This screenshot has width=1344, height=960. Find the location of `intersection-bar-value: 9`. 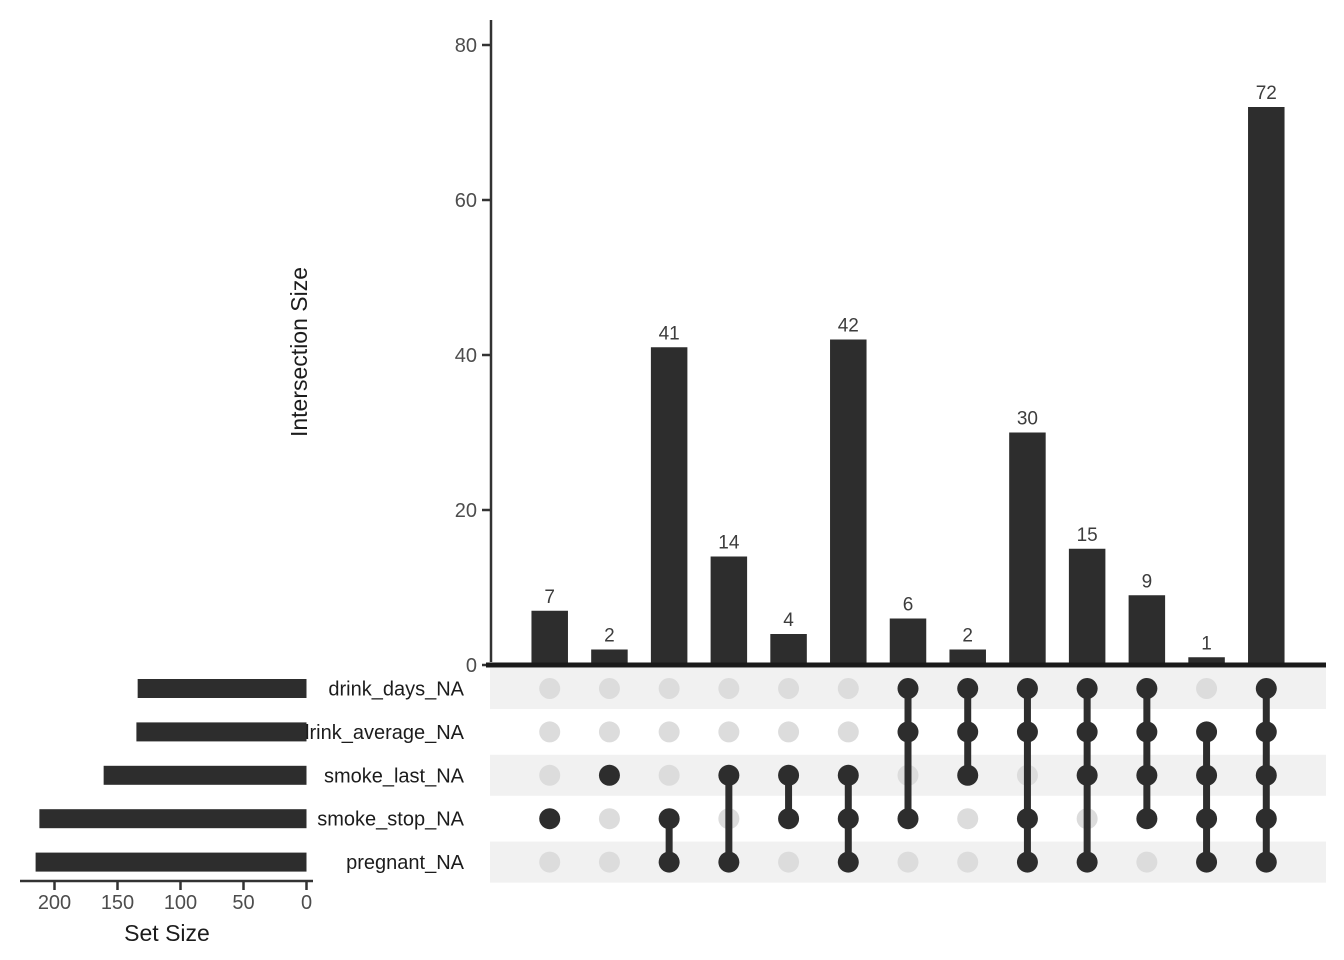

intersection-bar-value: 9 is located at coordinates (1147, 581).